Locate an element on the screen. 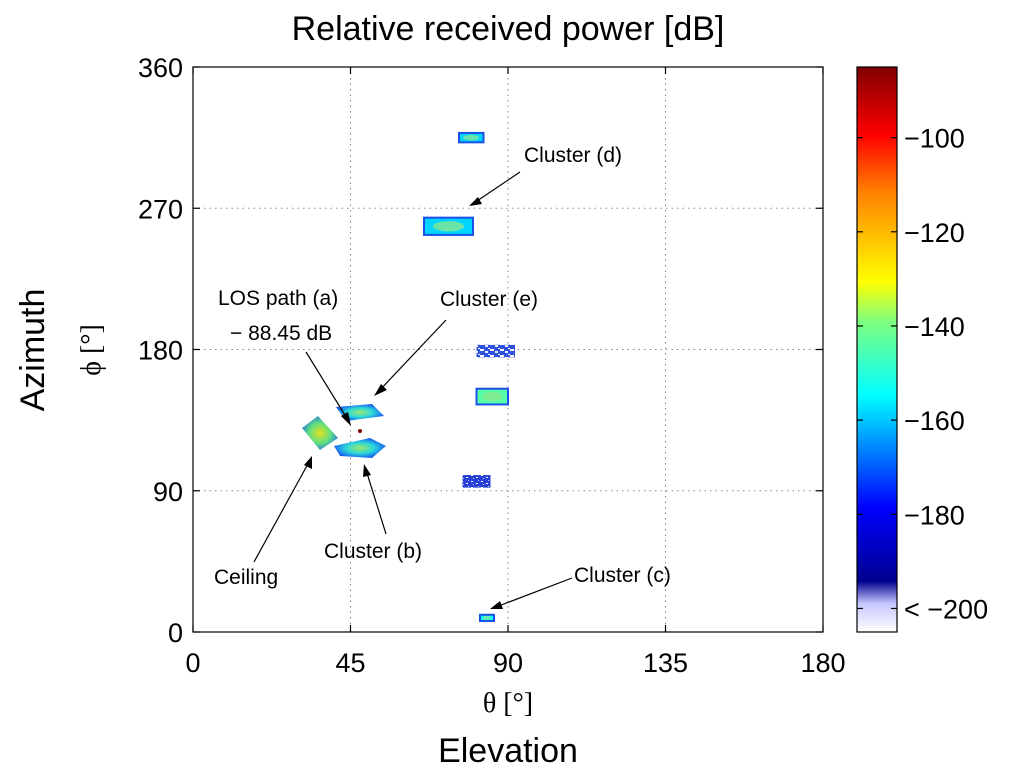 The image size is (1009, 771). y-axis-label-word: Azimuth is located at coordinates (33, 350).